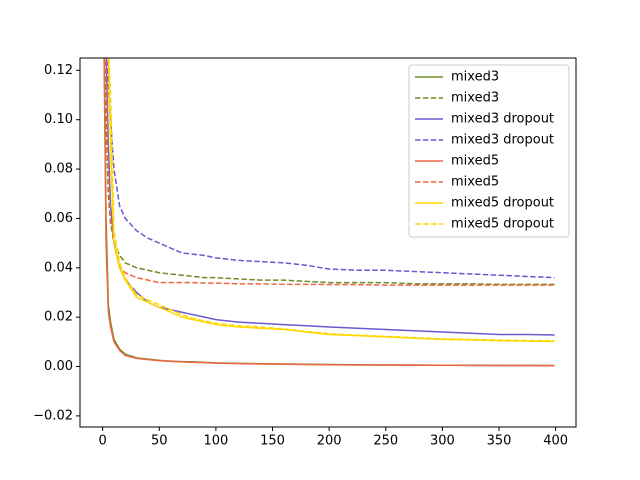  Describe the element at coordinates (215, 441) in the screenshot. I see `x-tick-label: 100` at that location.